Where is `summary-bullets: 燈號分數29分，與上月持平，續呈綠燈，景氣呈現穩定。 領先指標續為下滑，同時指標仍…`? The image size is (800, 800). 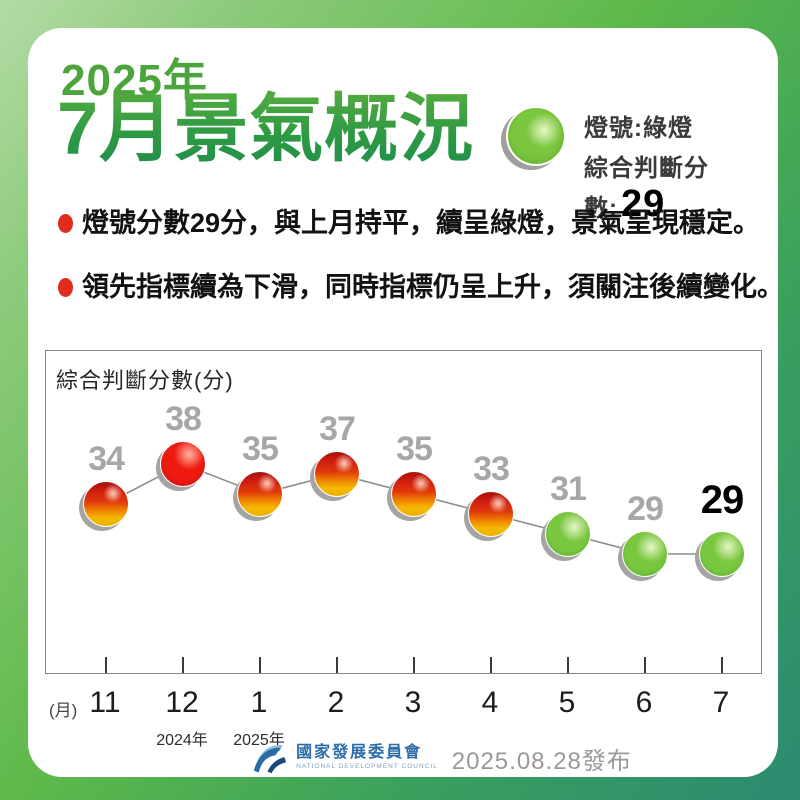
summary-bullets: 燈號分數29分，與上月持平，續呈綠燈，景氣呈現穩定。 領先指標續為下滑，同時指標仍… is located at coordinates (421, 270).